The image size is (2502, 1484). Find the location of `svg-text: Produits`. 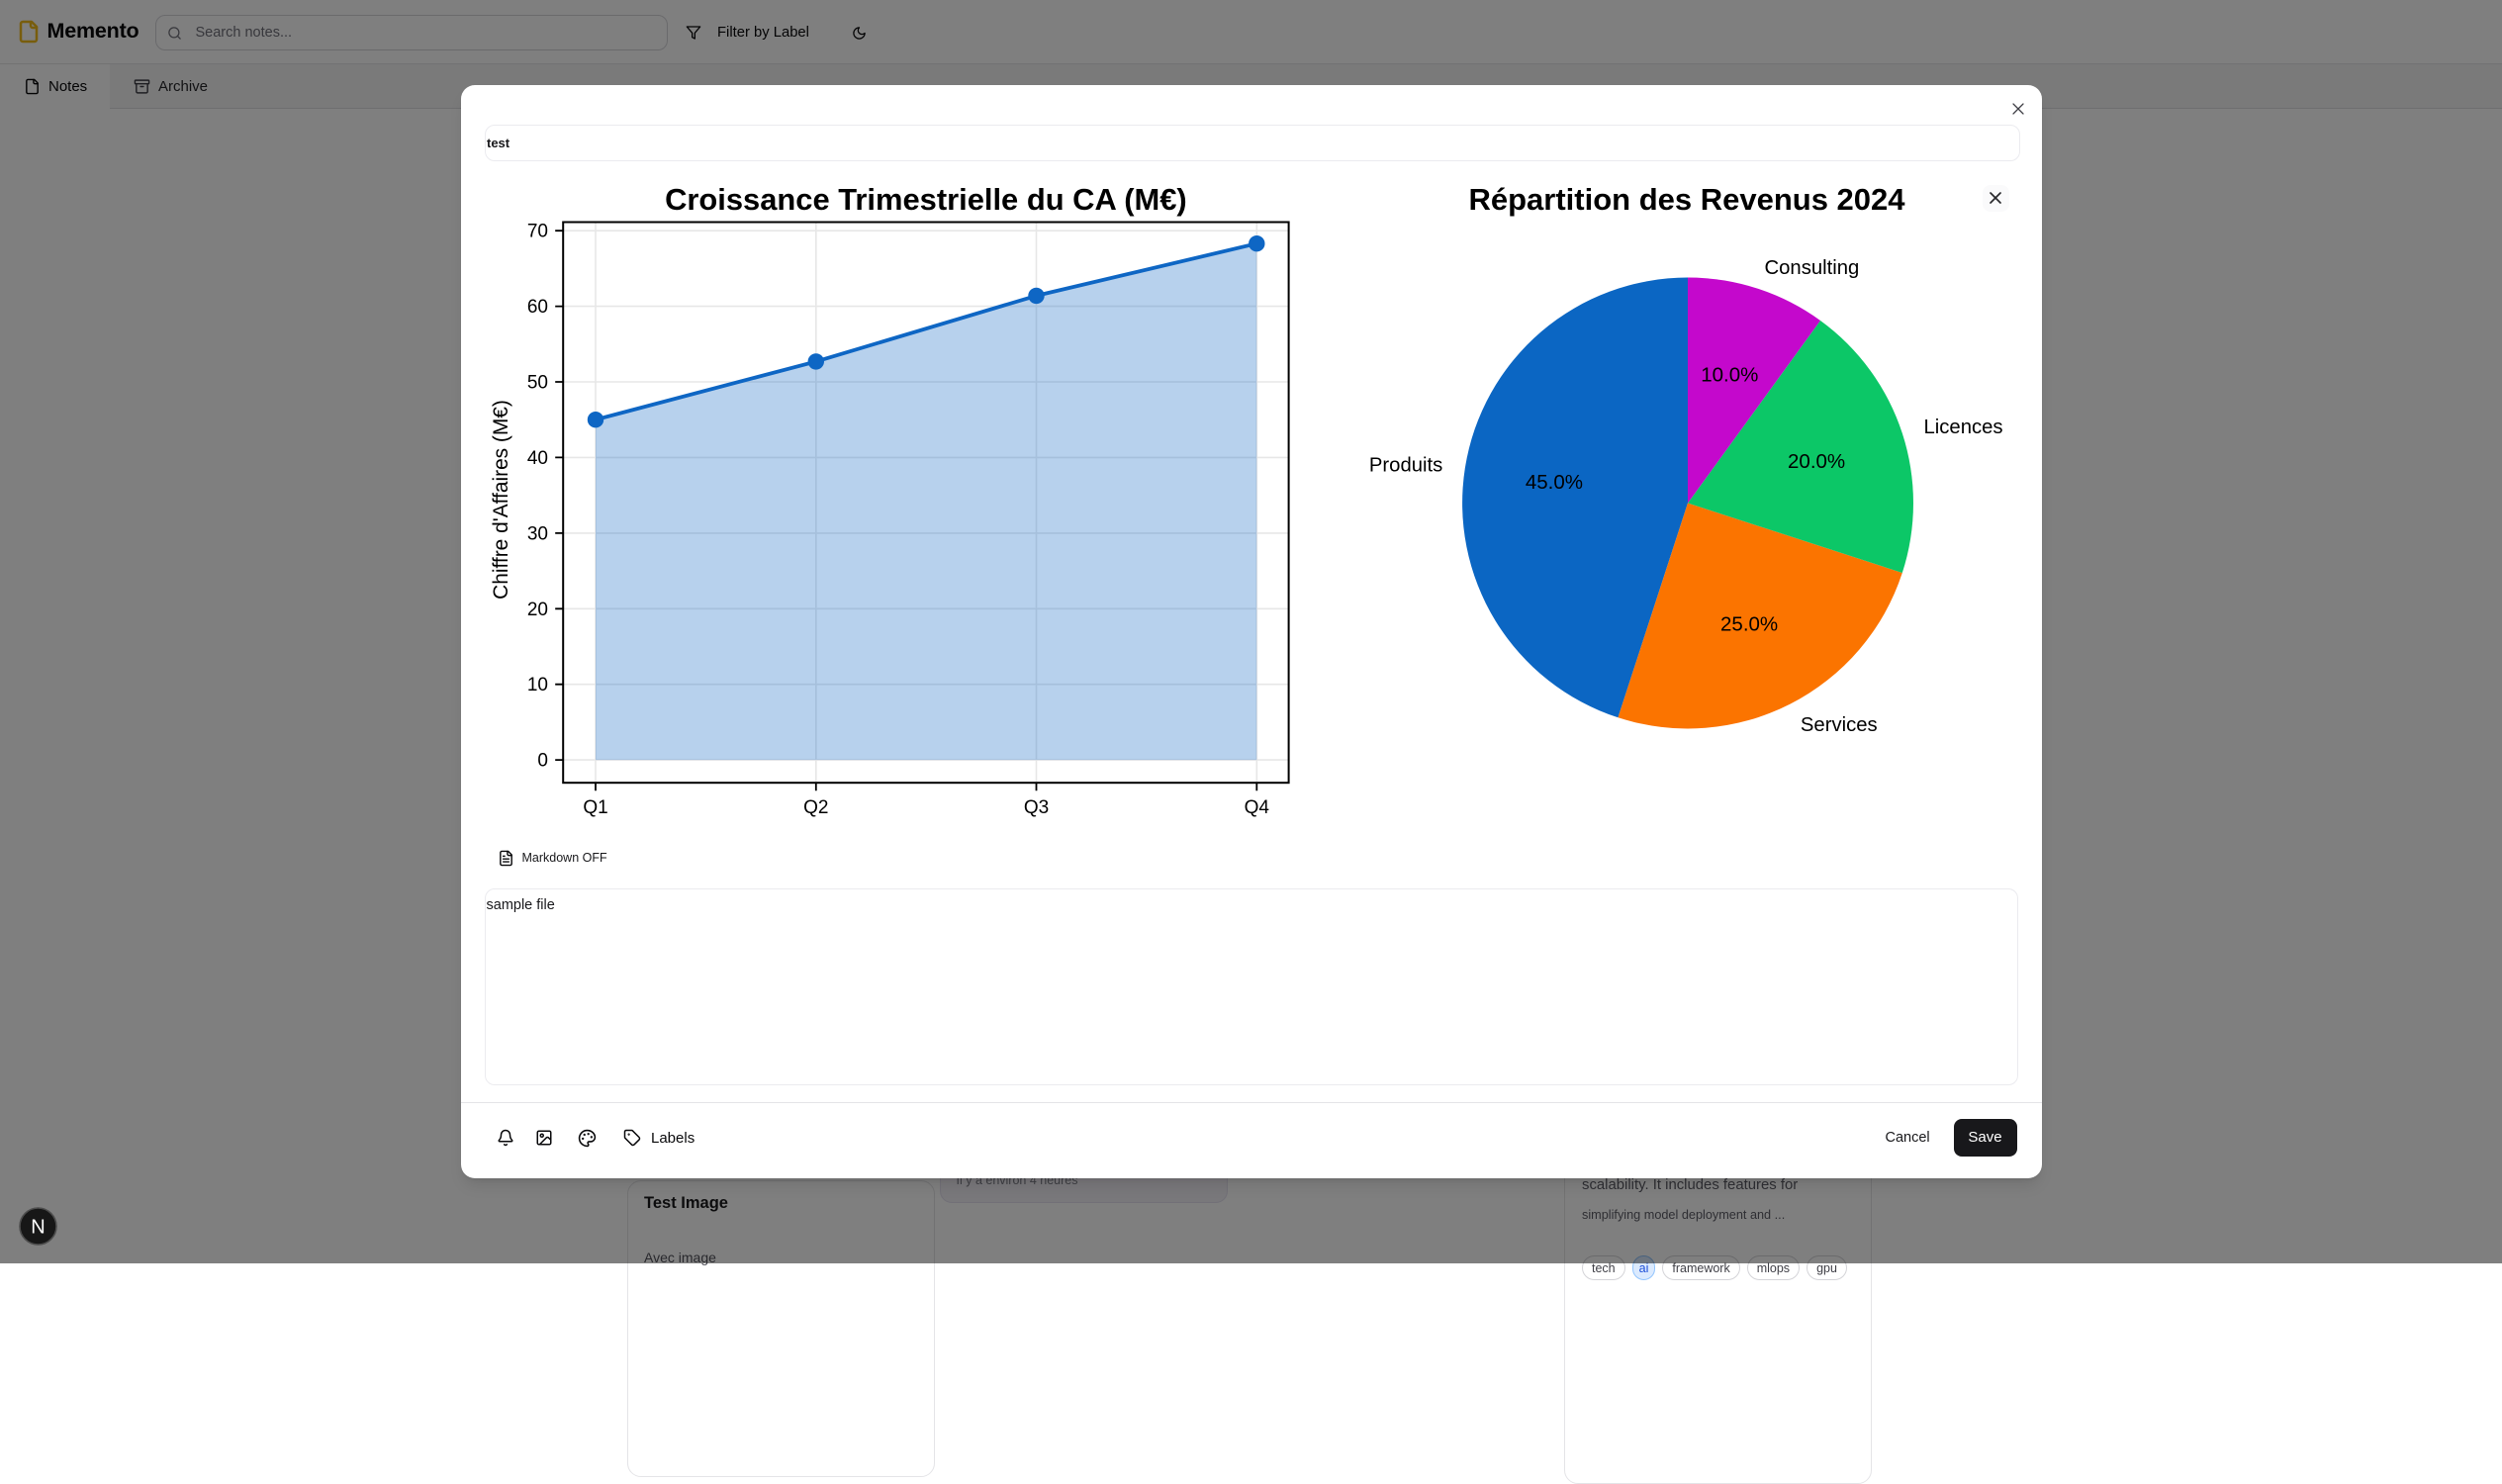

svg-text: Produits is located at coordinates (1405, 465).